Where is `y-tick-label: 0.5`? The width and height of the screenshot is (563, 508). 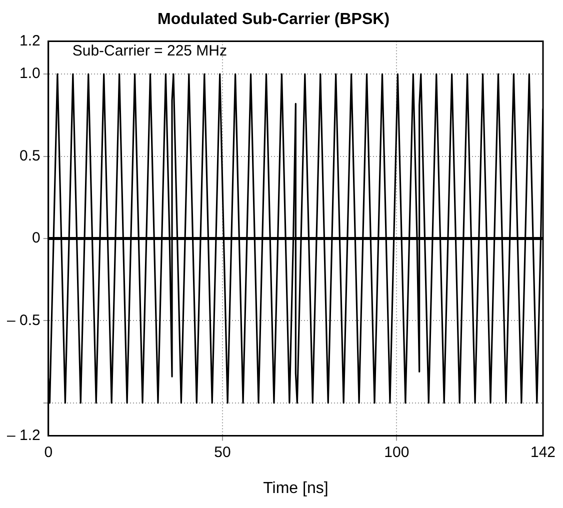 y-tick-label: 0.5 is located at coordinates (30, 155).